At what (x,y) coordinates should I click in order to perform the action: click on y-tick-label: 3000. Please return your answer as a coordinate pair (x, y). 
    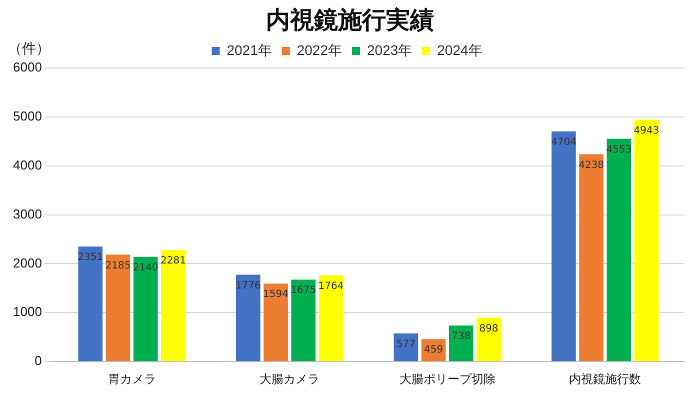
    Looking at the image, I should click on (27, 214).